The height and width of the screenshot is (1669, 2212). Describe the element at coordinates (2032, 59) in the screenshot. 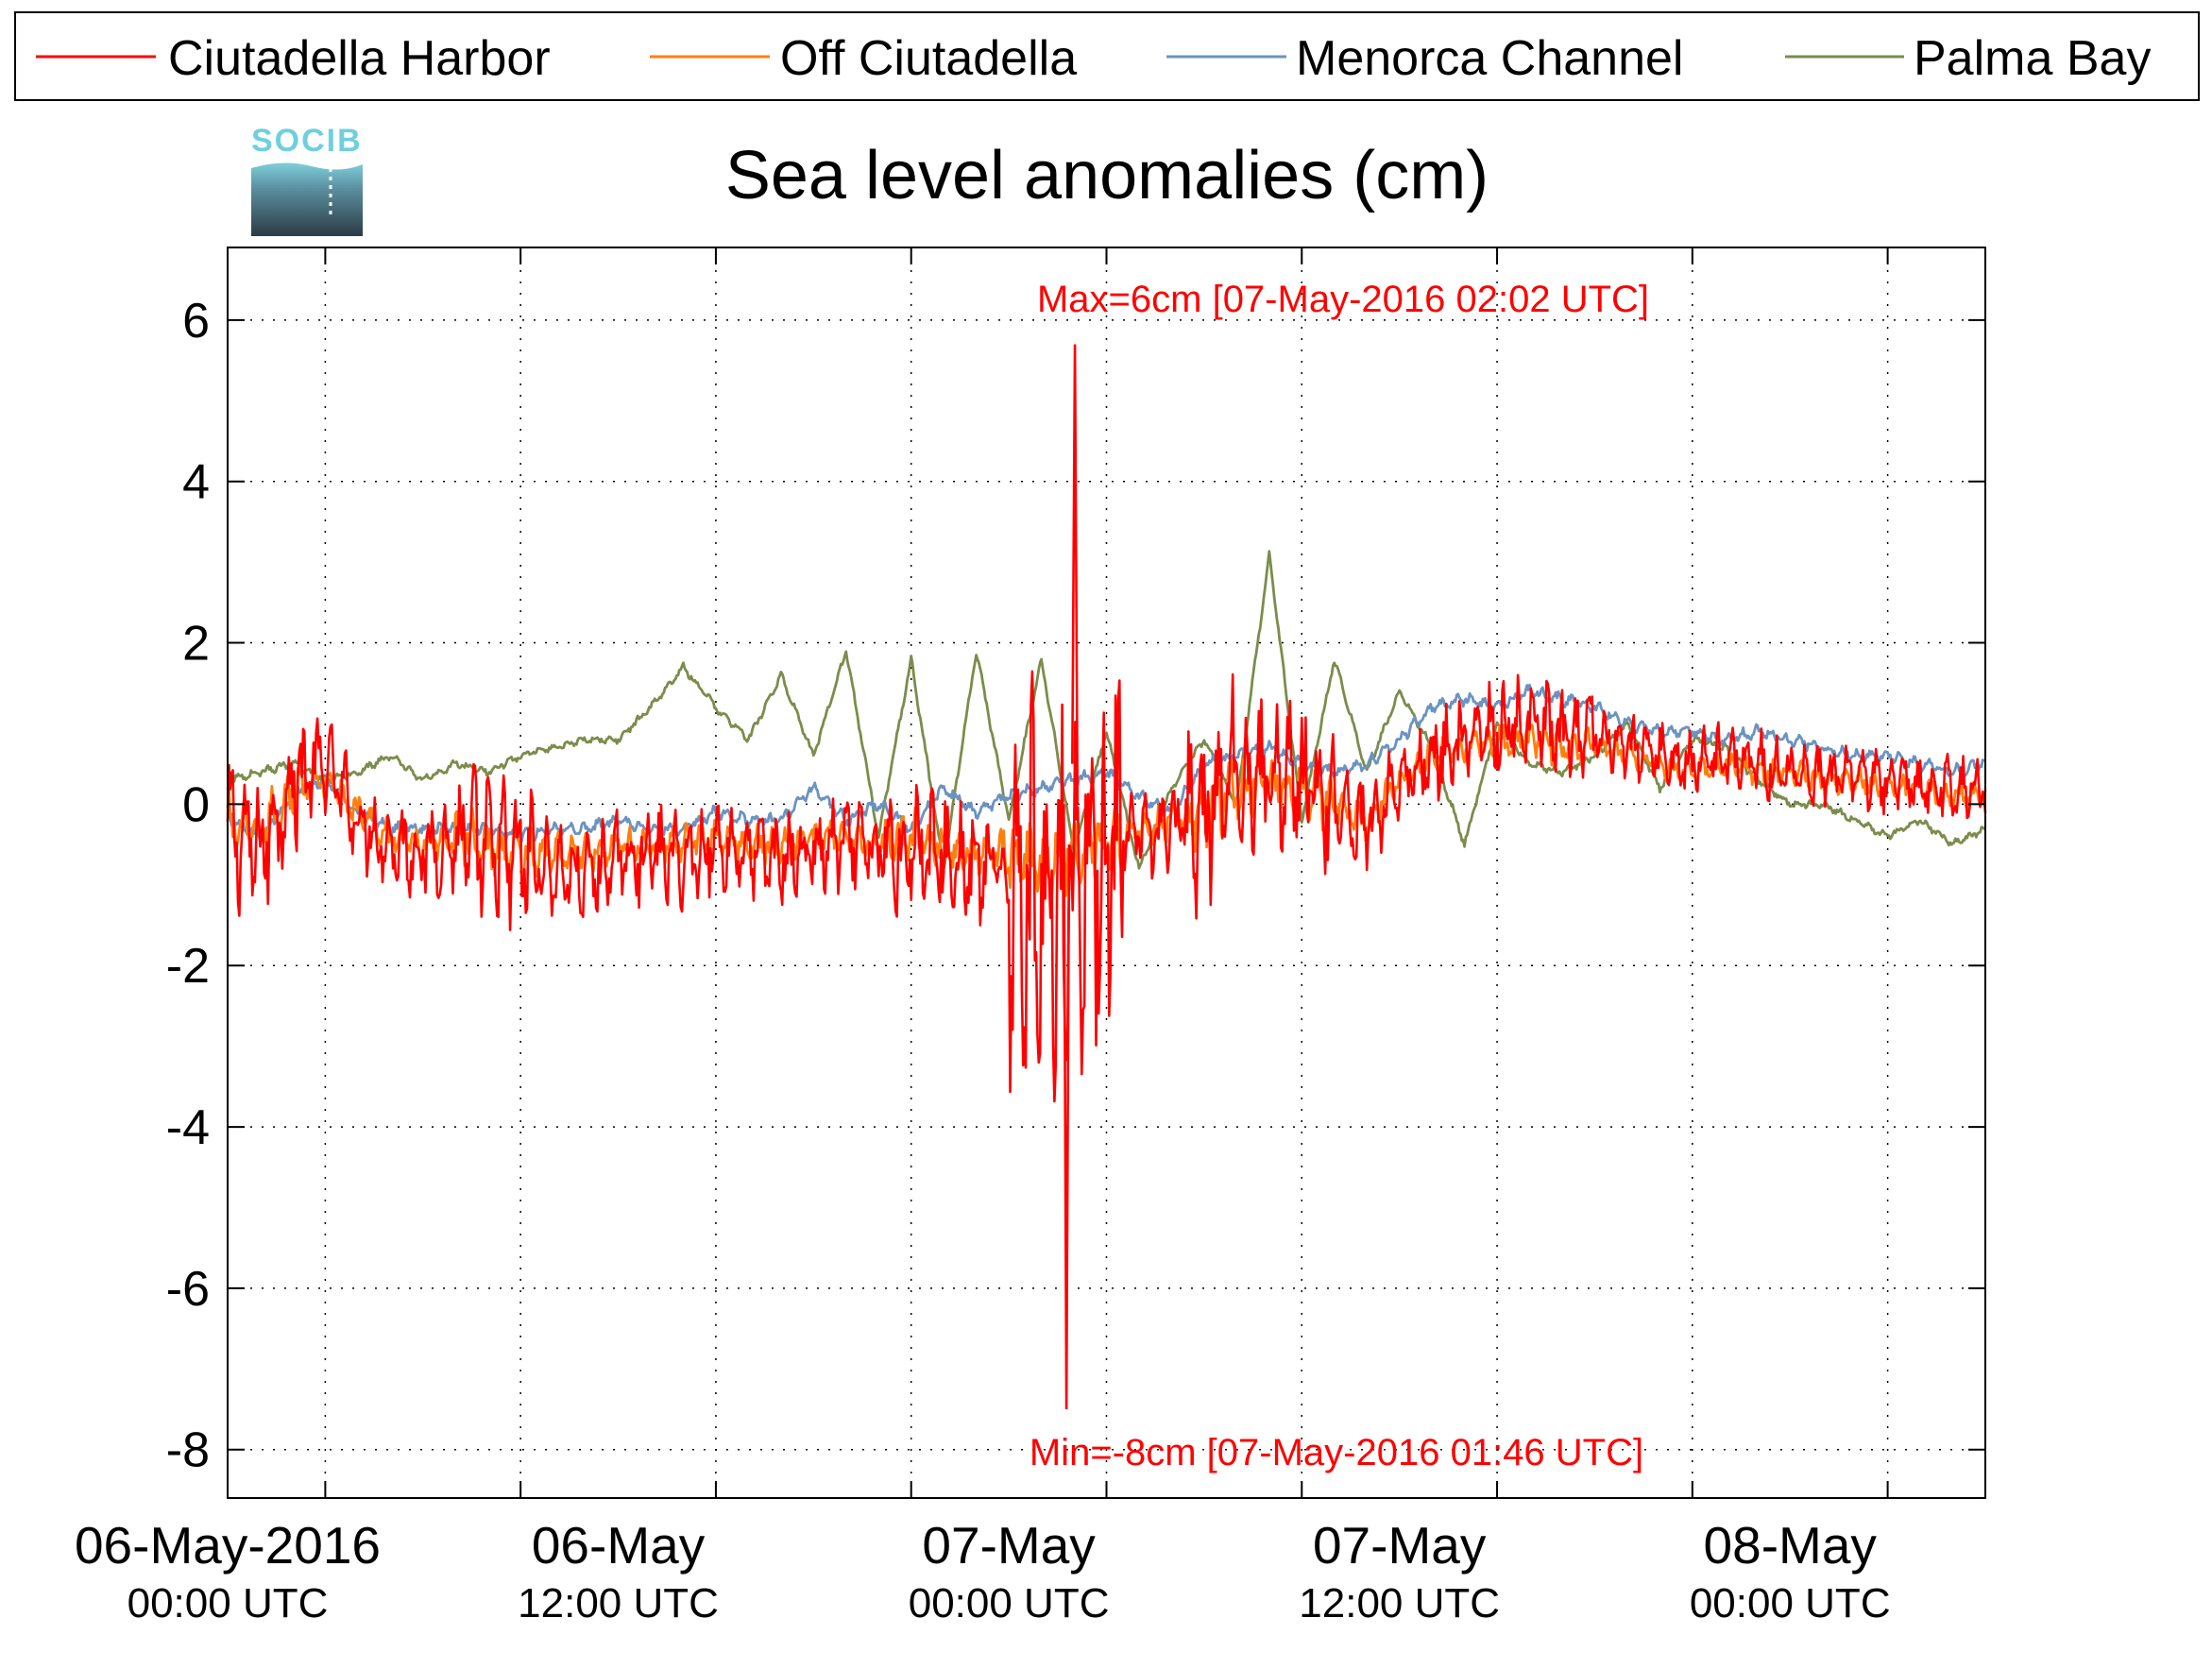

I see `legend-label-palma-bay: Palma Bay` at that location.